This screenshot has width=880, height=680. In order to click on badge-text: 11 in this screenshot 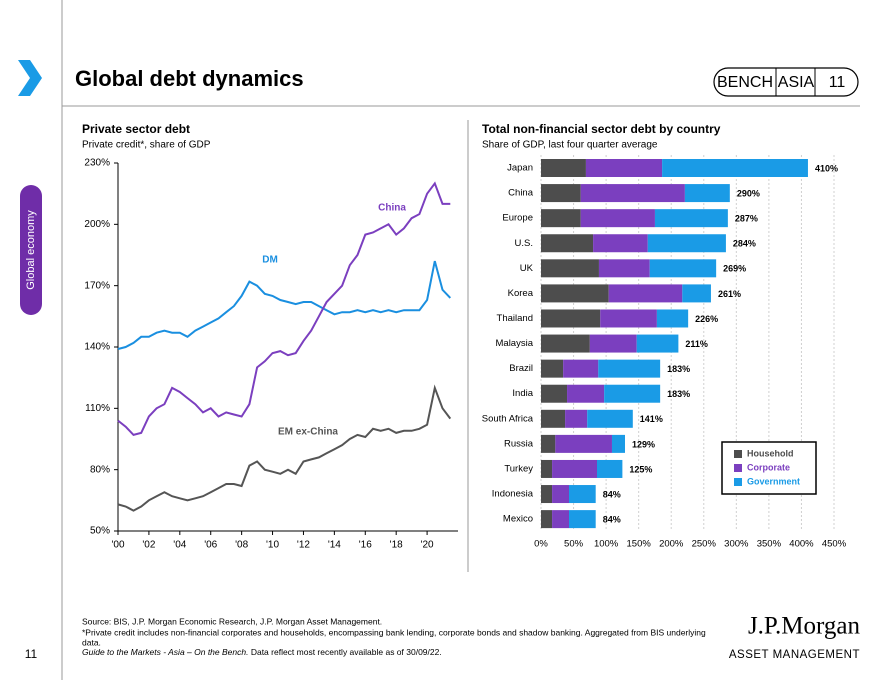, I will do `click(837, 82)`.